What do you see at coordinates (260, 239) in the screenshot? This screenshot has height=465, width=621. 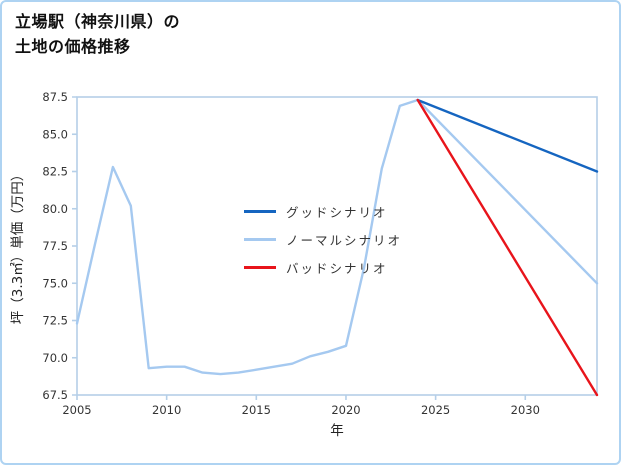 I see `normal-scenario-line-swatch` at bounding box center [260, 239].